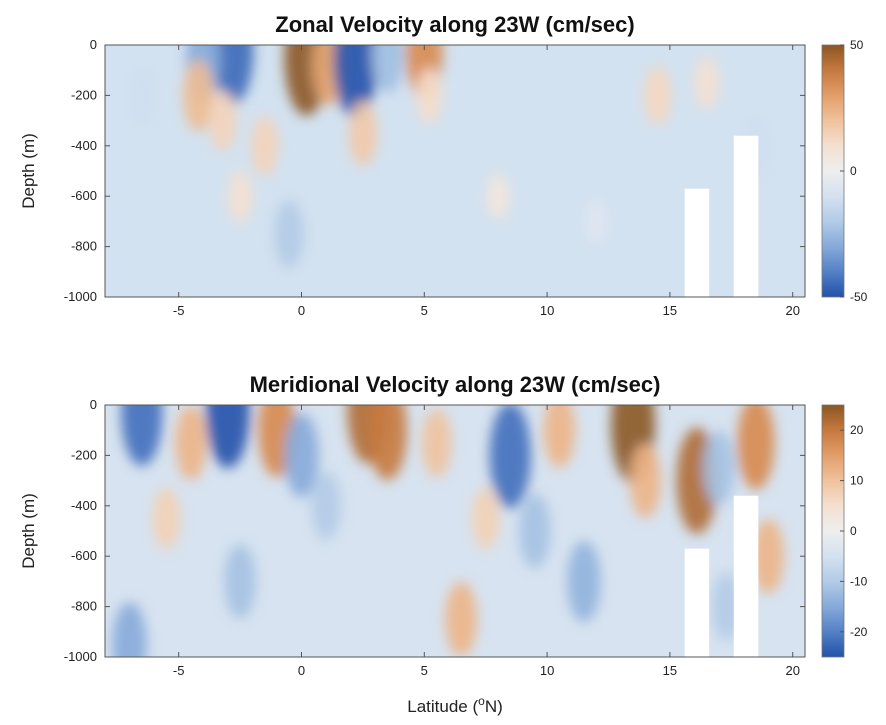 This screenshot has width=886, height=725. I want to click on meridional-ylabel: Depth (m), so click(28, 531).